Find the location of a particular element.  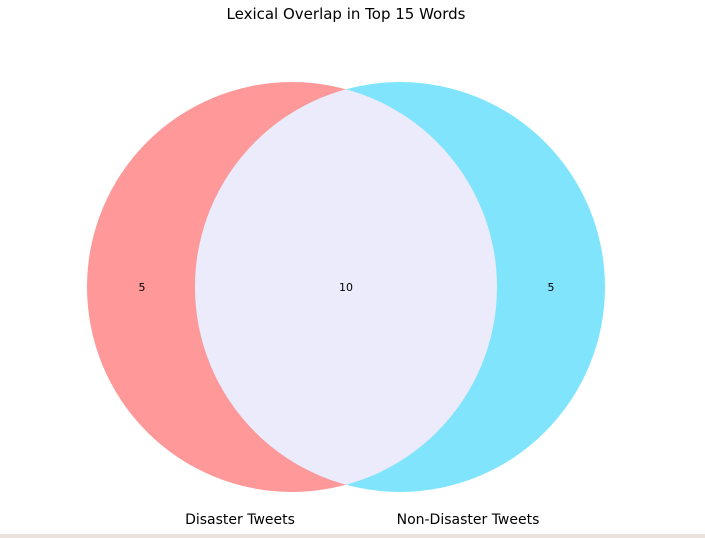

diagram-title: Lexical Overlap in Top 15 Words is located at coordinates (346, 14).